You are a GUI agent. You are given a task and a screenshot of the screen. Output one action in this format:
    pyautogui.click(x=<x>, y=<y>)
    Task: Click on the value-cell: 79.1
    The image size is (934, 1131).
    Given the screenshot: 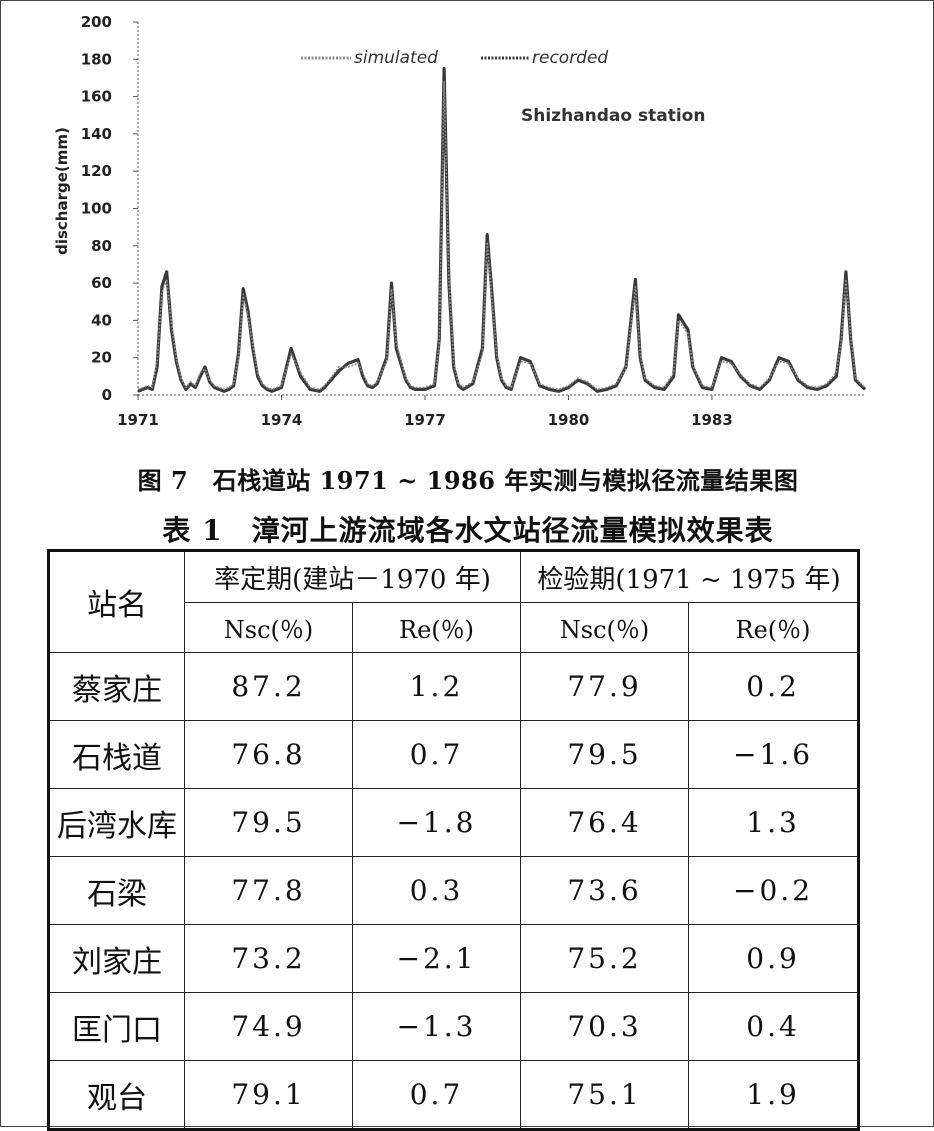 What is the action you would take?
    pyautogui.click(x=268, y=1095)
    